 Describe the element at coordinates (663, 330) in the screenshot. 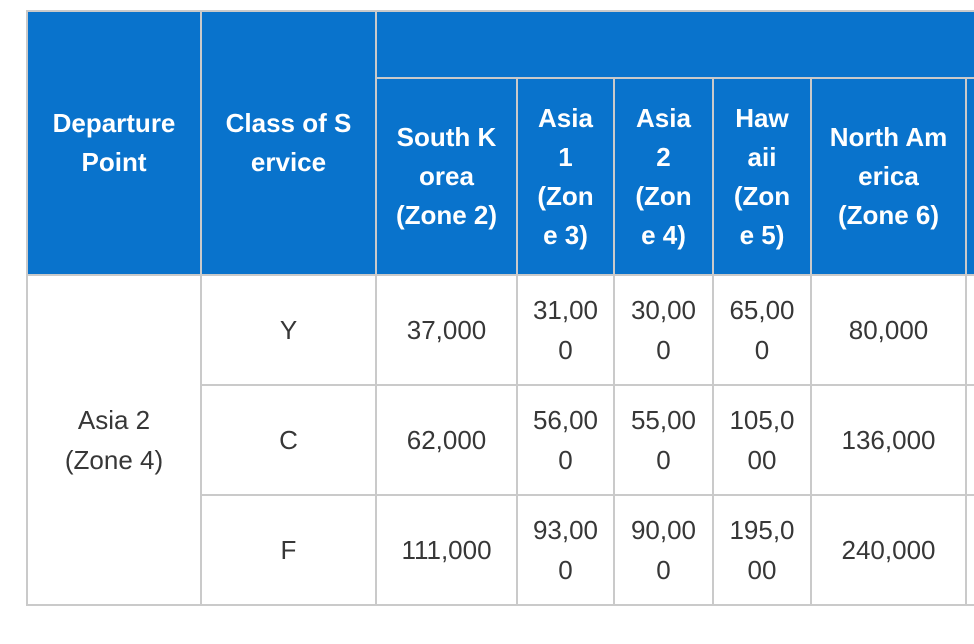

I see `value-cell-y-asia2: 30,00 0` at that location.